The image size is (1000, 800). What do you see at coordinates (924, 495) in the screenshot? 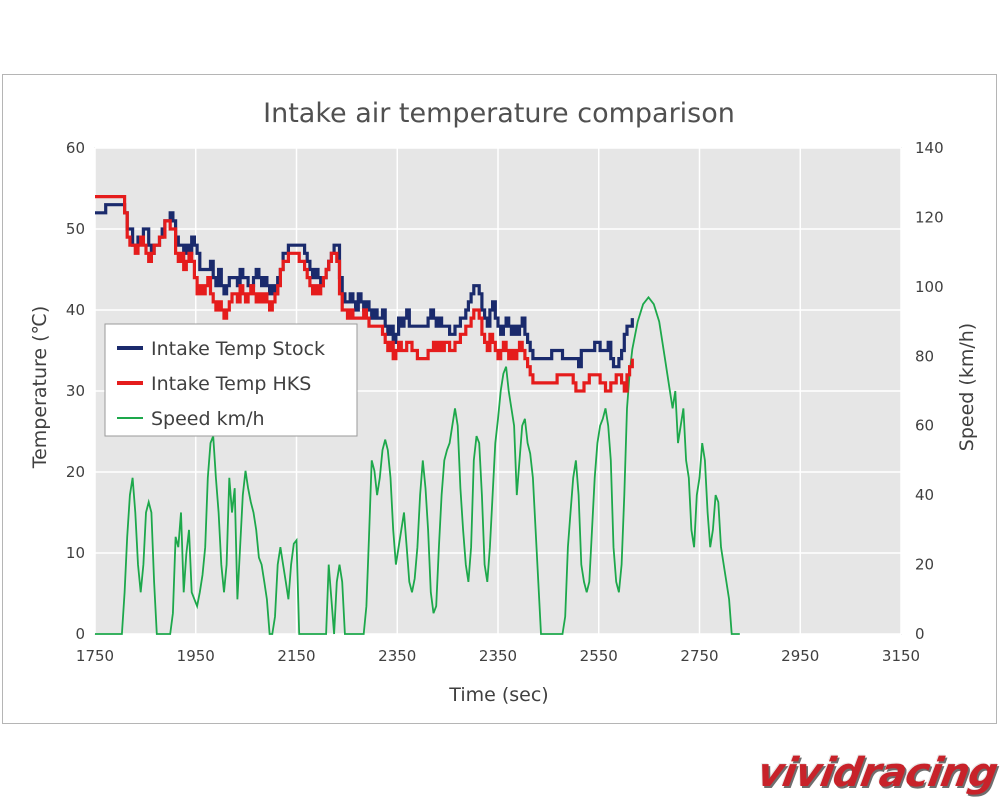
I see `y2-tick-label: 40` at bounding box center [924, 495].